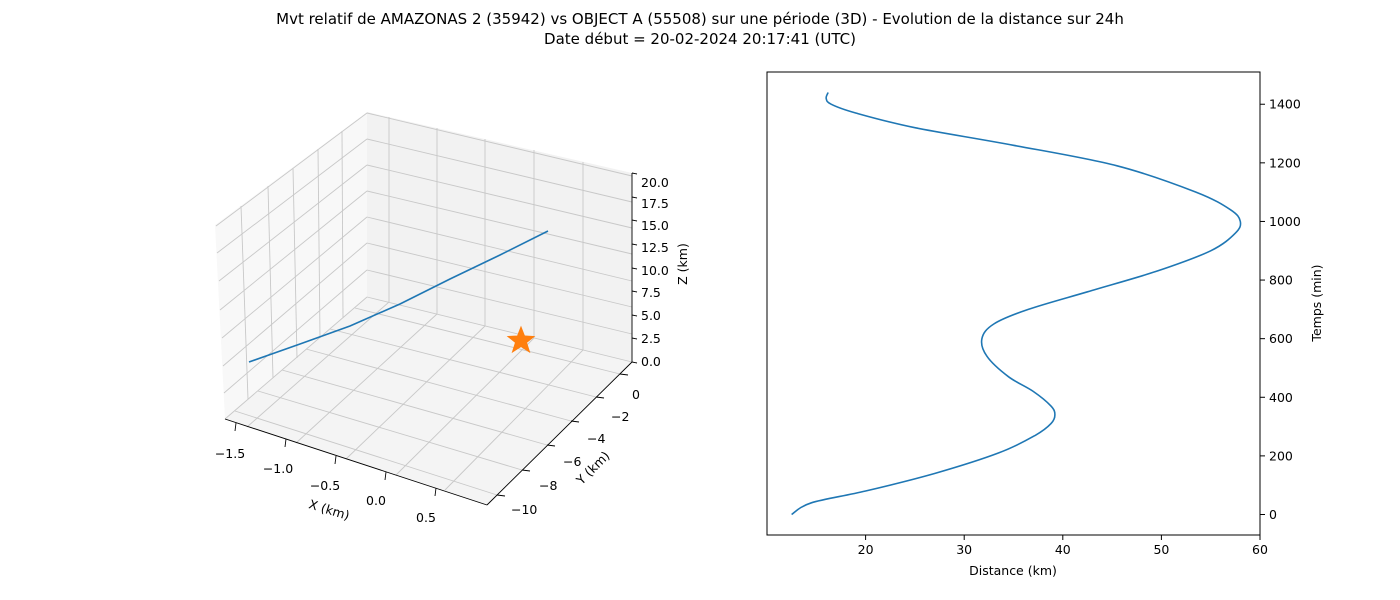  Describe the element at coordinates (651, 315) in the screenshot. I see `z-tick-label-3d: 5.0` at that location.